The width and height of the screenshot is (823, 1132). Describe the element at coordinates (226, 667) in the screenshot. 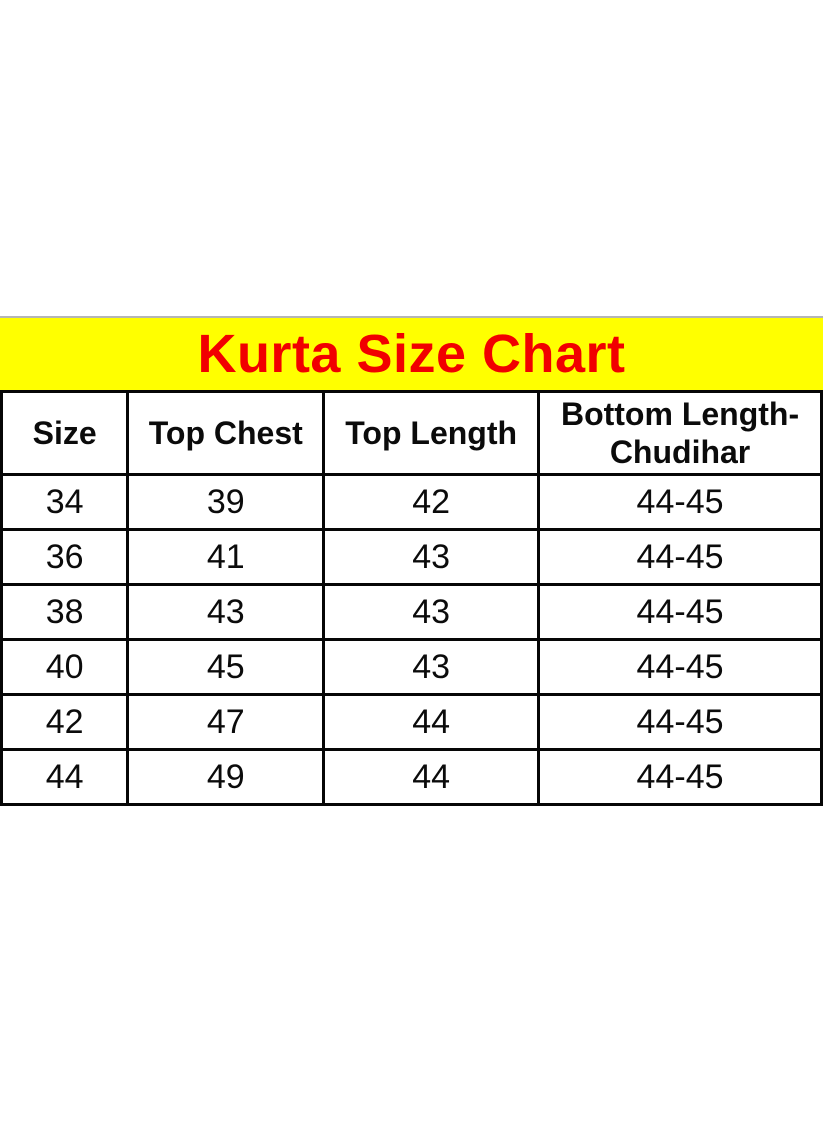

I see `cell-top-chest: 45` at that location.